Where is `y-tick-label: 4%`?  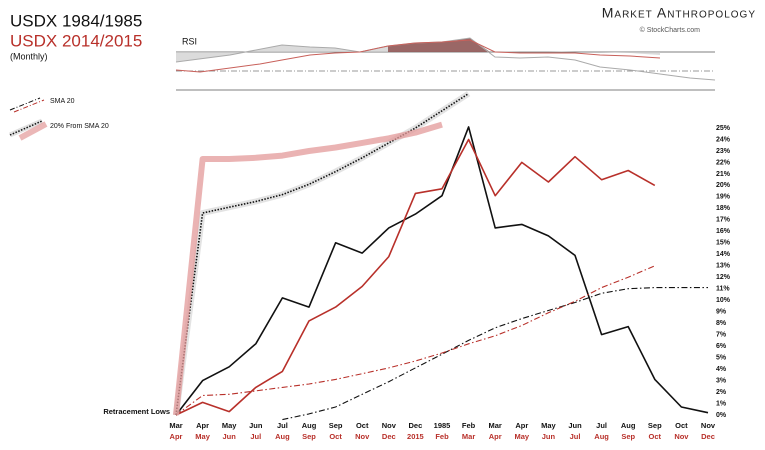
y-tick-label: 4% is located at coordinates (721, 369).